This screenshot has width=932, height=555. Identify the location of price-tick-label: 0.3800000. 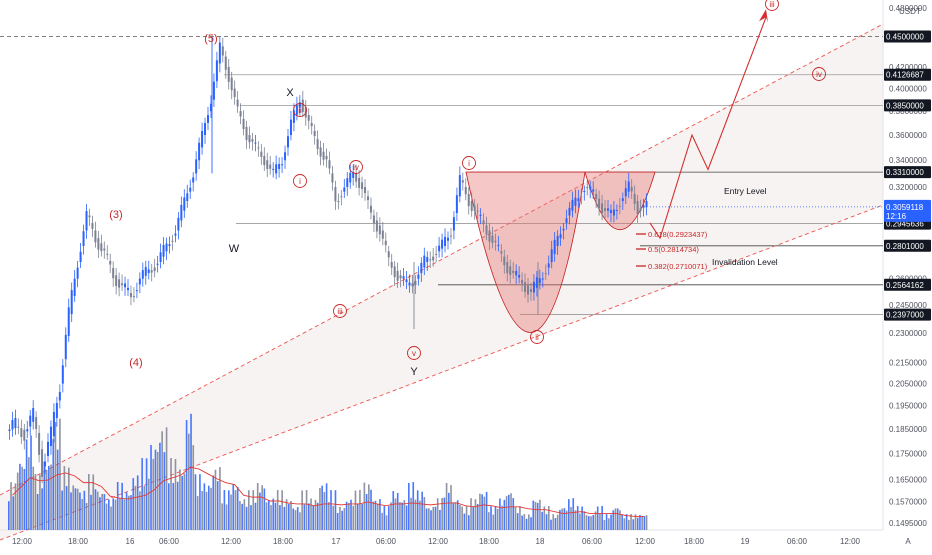
(908, 111).